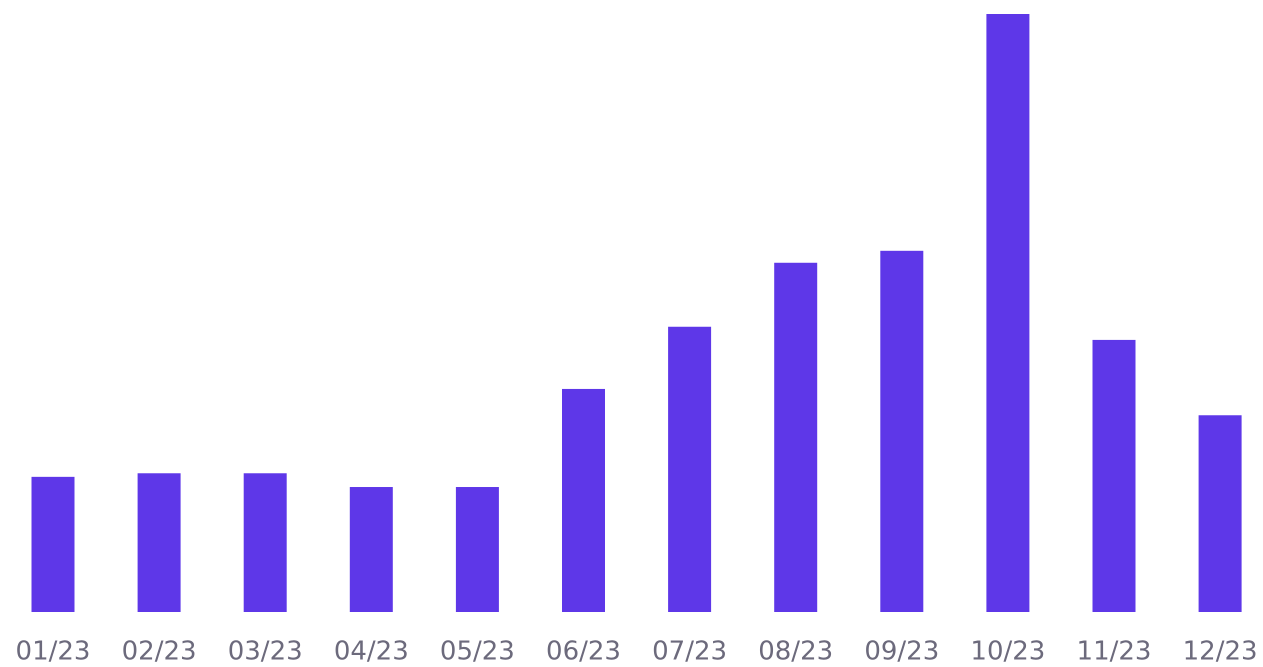 The height and width of the screenshot is (667, 1263). Describe the element at coordinates (371, 652) in the screenshot. I see `x-tick-label: 04/23` at that location.